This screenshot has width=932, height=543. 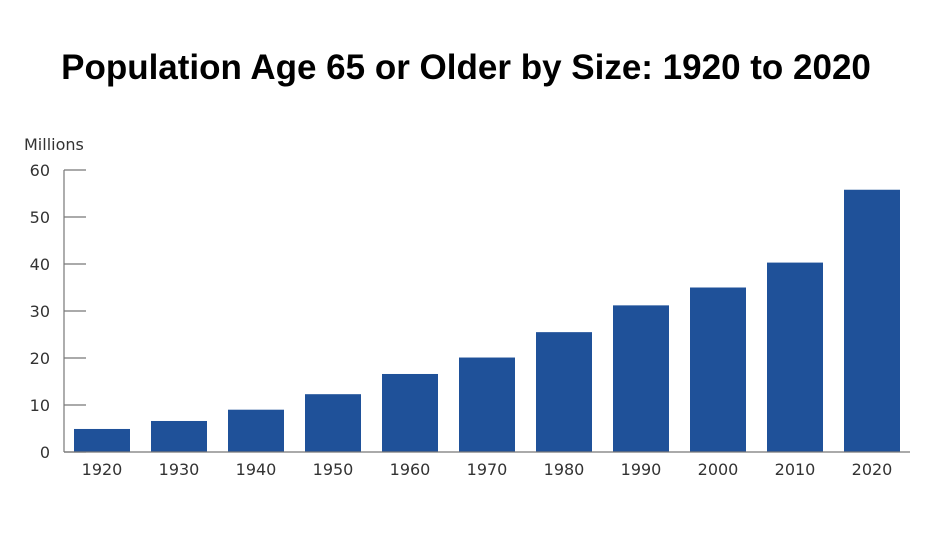 What do you see at coordinates (641, 378) in the screenshot?
I see `bar-1990` at bounding box center [641, 378].